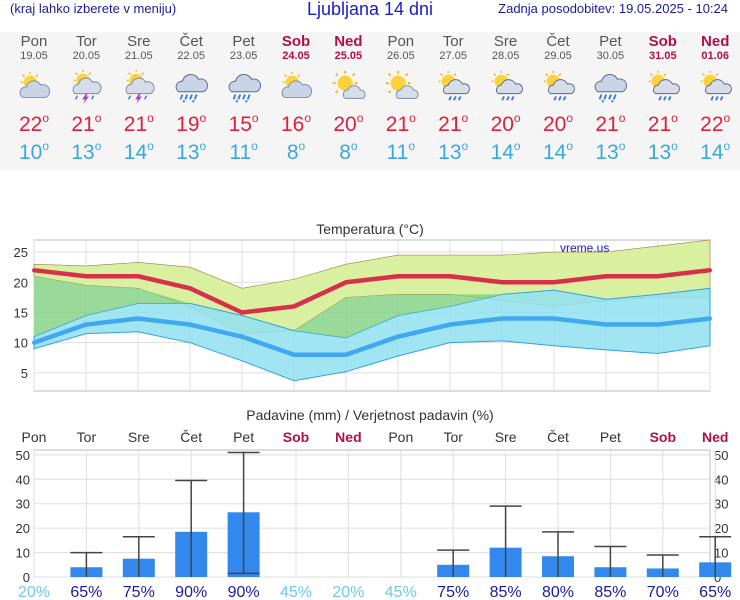 The width and height of the screenshot is (740, 600). I want to click on day-date: 20.05, so click(86, 56).